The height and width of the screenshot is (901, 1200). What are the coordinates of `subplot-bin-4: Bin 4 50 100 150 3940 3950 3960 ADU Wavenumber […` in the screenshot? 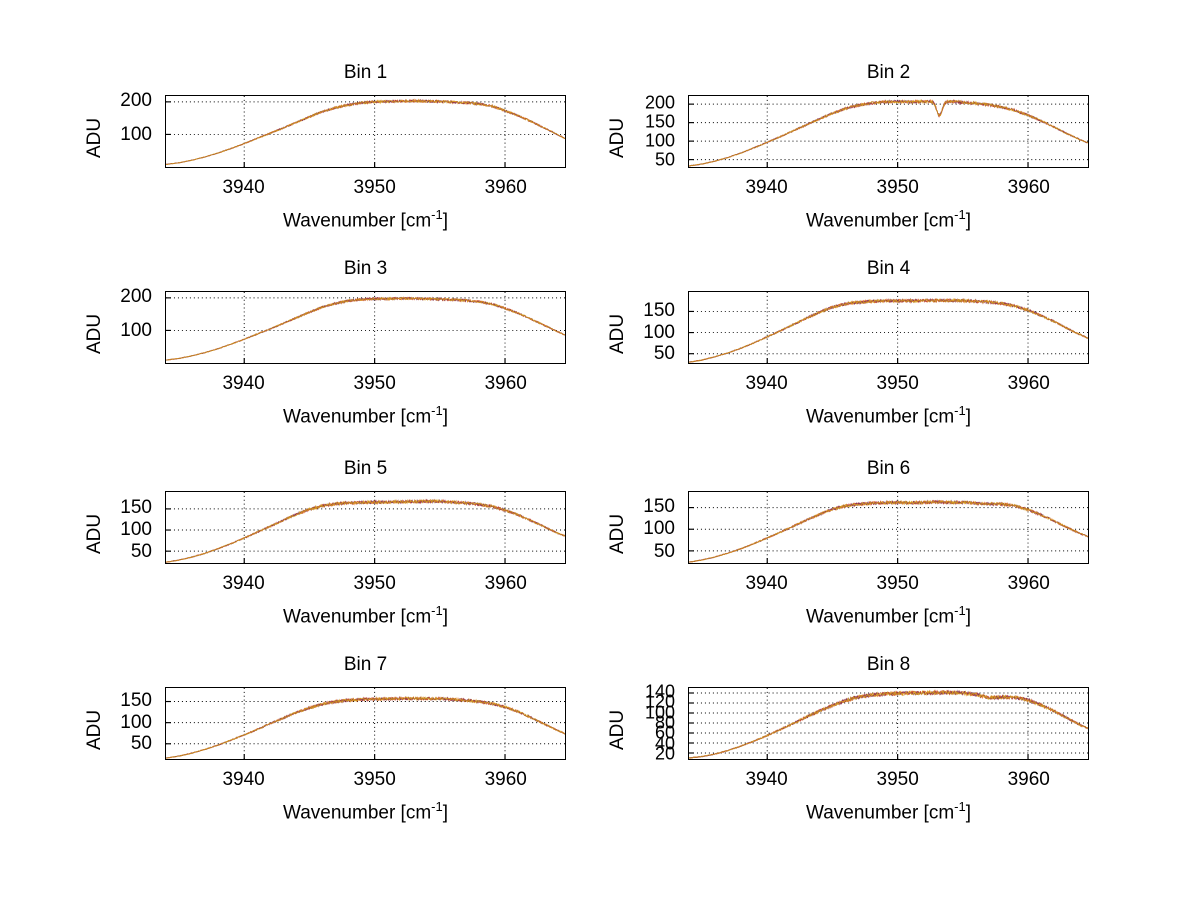 It's located at (841, 354).